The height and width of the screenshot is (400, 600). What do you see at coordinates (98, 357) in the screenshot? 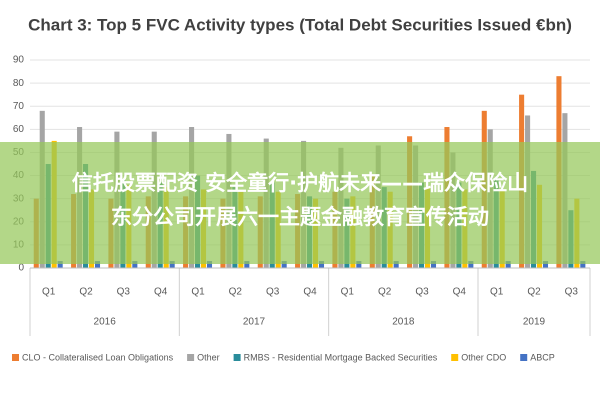
I see `legend-label: CLO - Collateralised Loan Obligations` at bounding box center [98, 357].